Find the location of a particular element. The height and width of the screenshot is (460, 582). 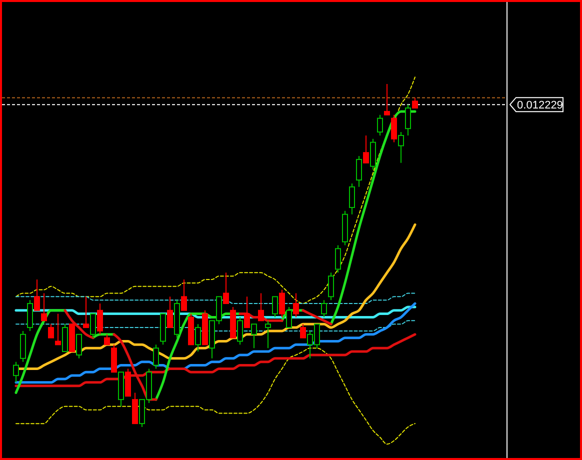

text: 0.012229 is located at coordinates (540, 106).